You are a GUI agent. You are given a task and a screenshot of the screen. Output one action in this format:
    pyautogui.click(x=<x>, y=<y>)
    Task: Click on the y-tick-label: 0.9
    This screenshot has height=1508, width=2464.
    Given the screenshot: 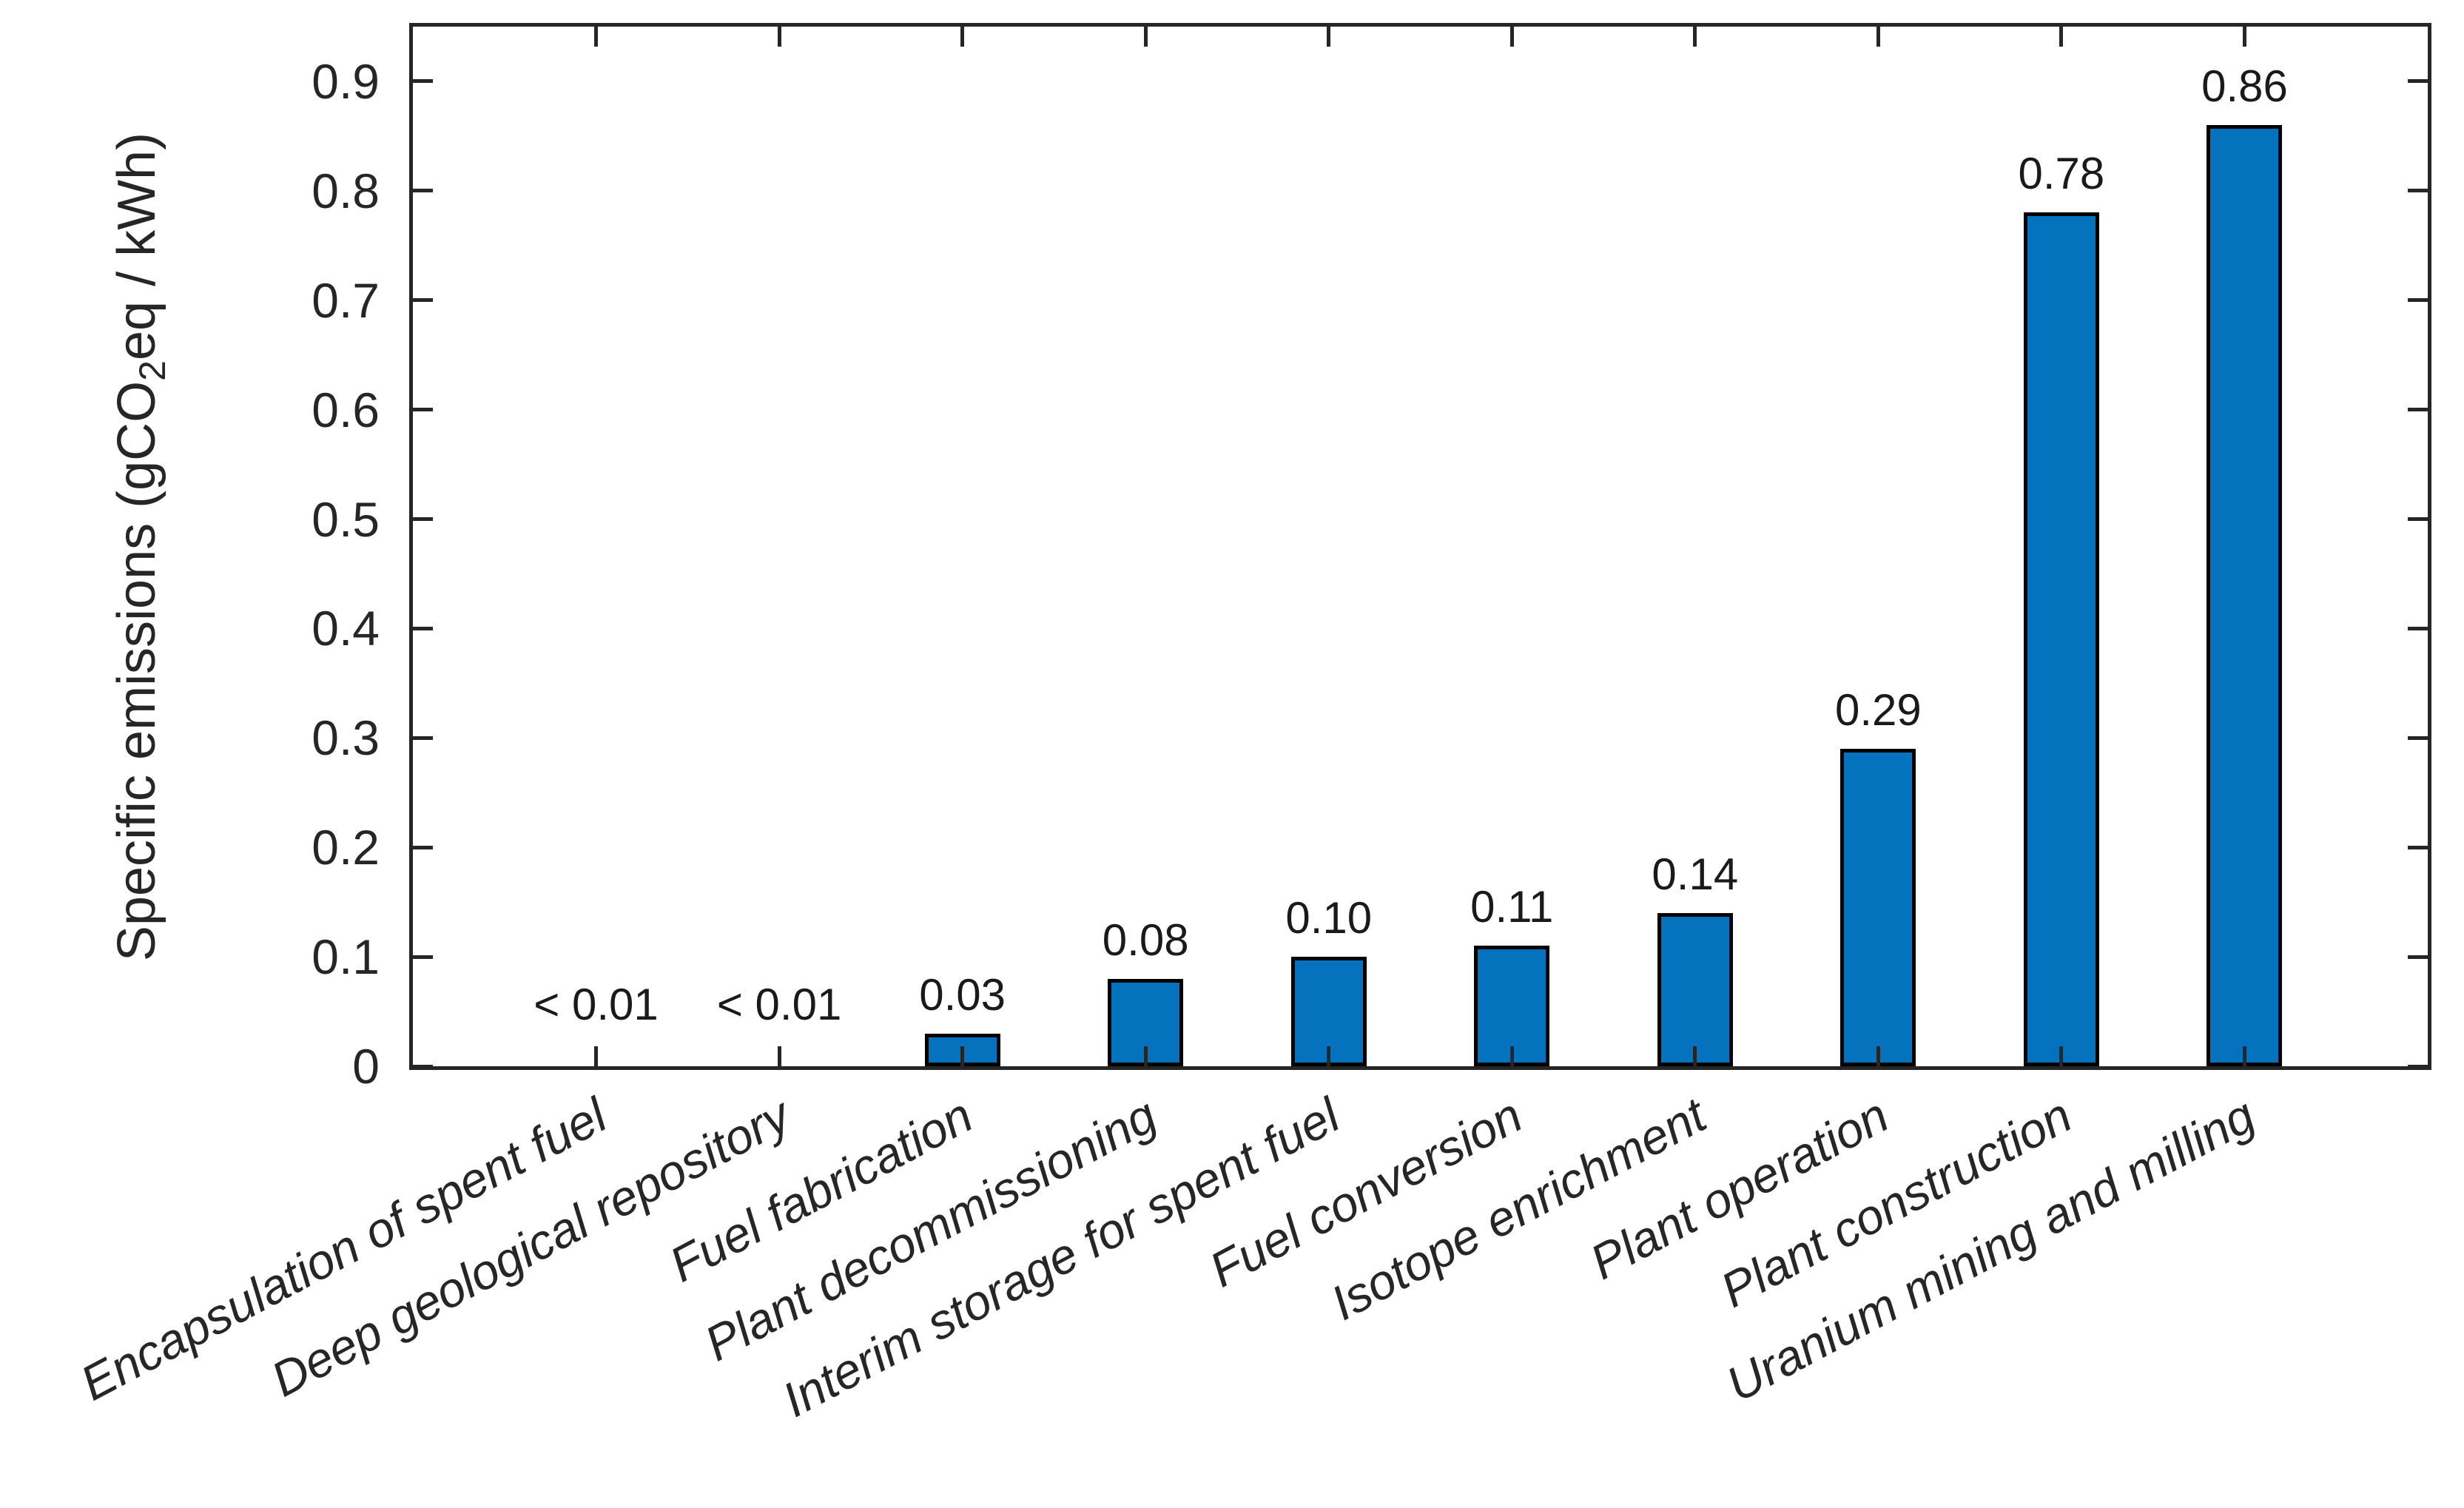 What is the action you would take?
    pyautogui.click(x=346, y=81)
    